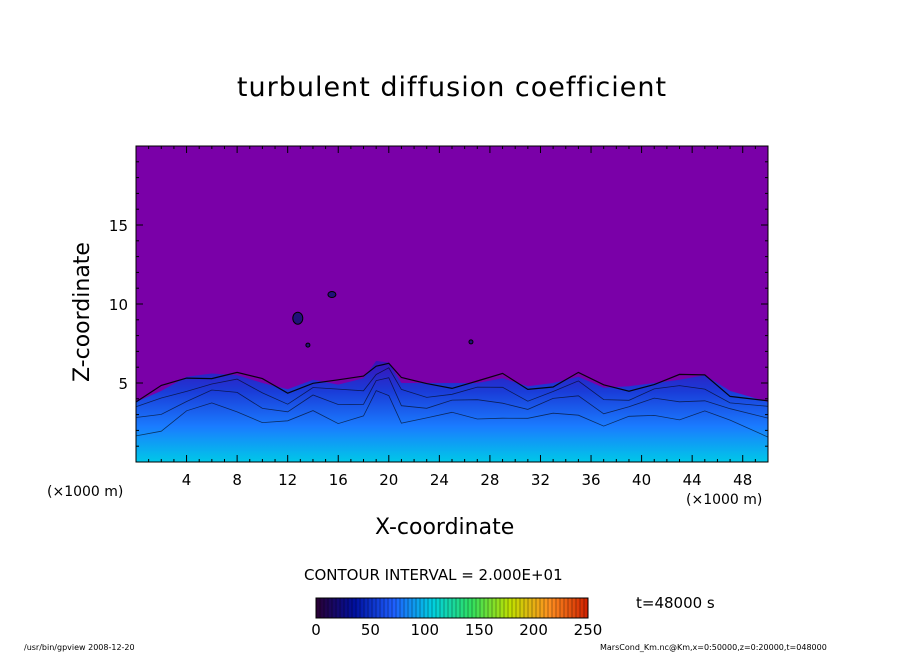  I want to click on colorbar: 0 50 100 150 200 250, so click(457, 618).